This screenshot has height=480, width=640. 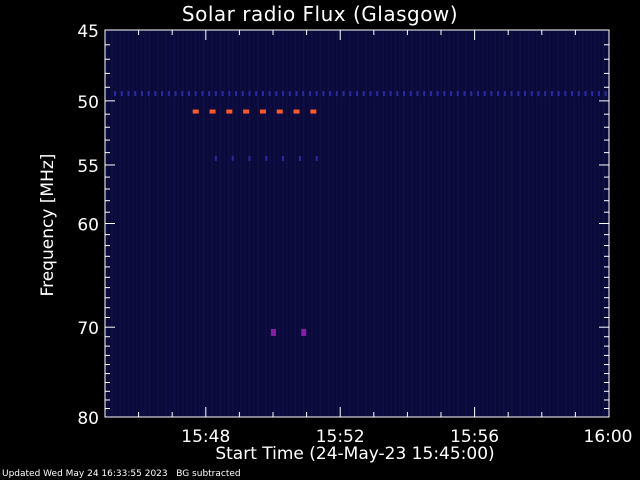 What do you see at coordinates (88, 103) in the screenshot?
I see `y-tick-label: 50` at bounding box center [88, 103].